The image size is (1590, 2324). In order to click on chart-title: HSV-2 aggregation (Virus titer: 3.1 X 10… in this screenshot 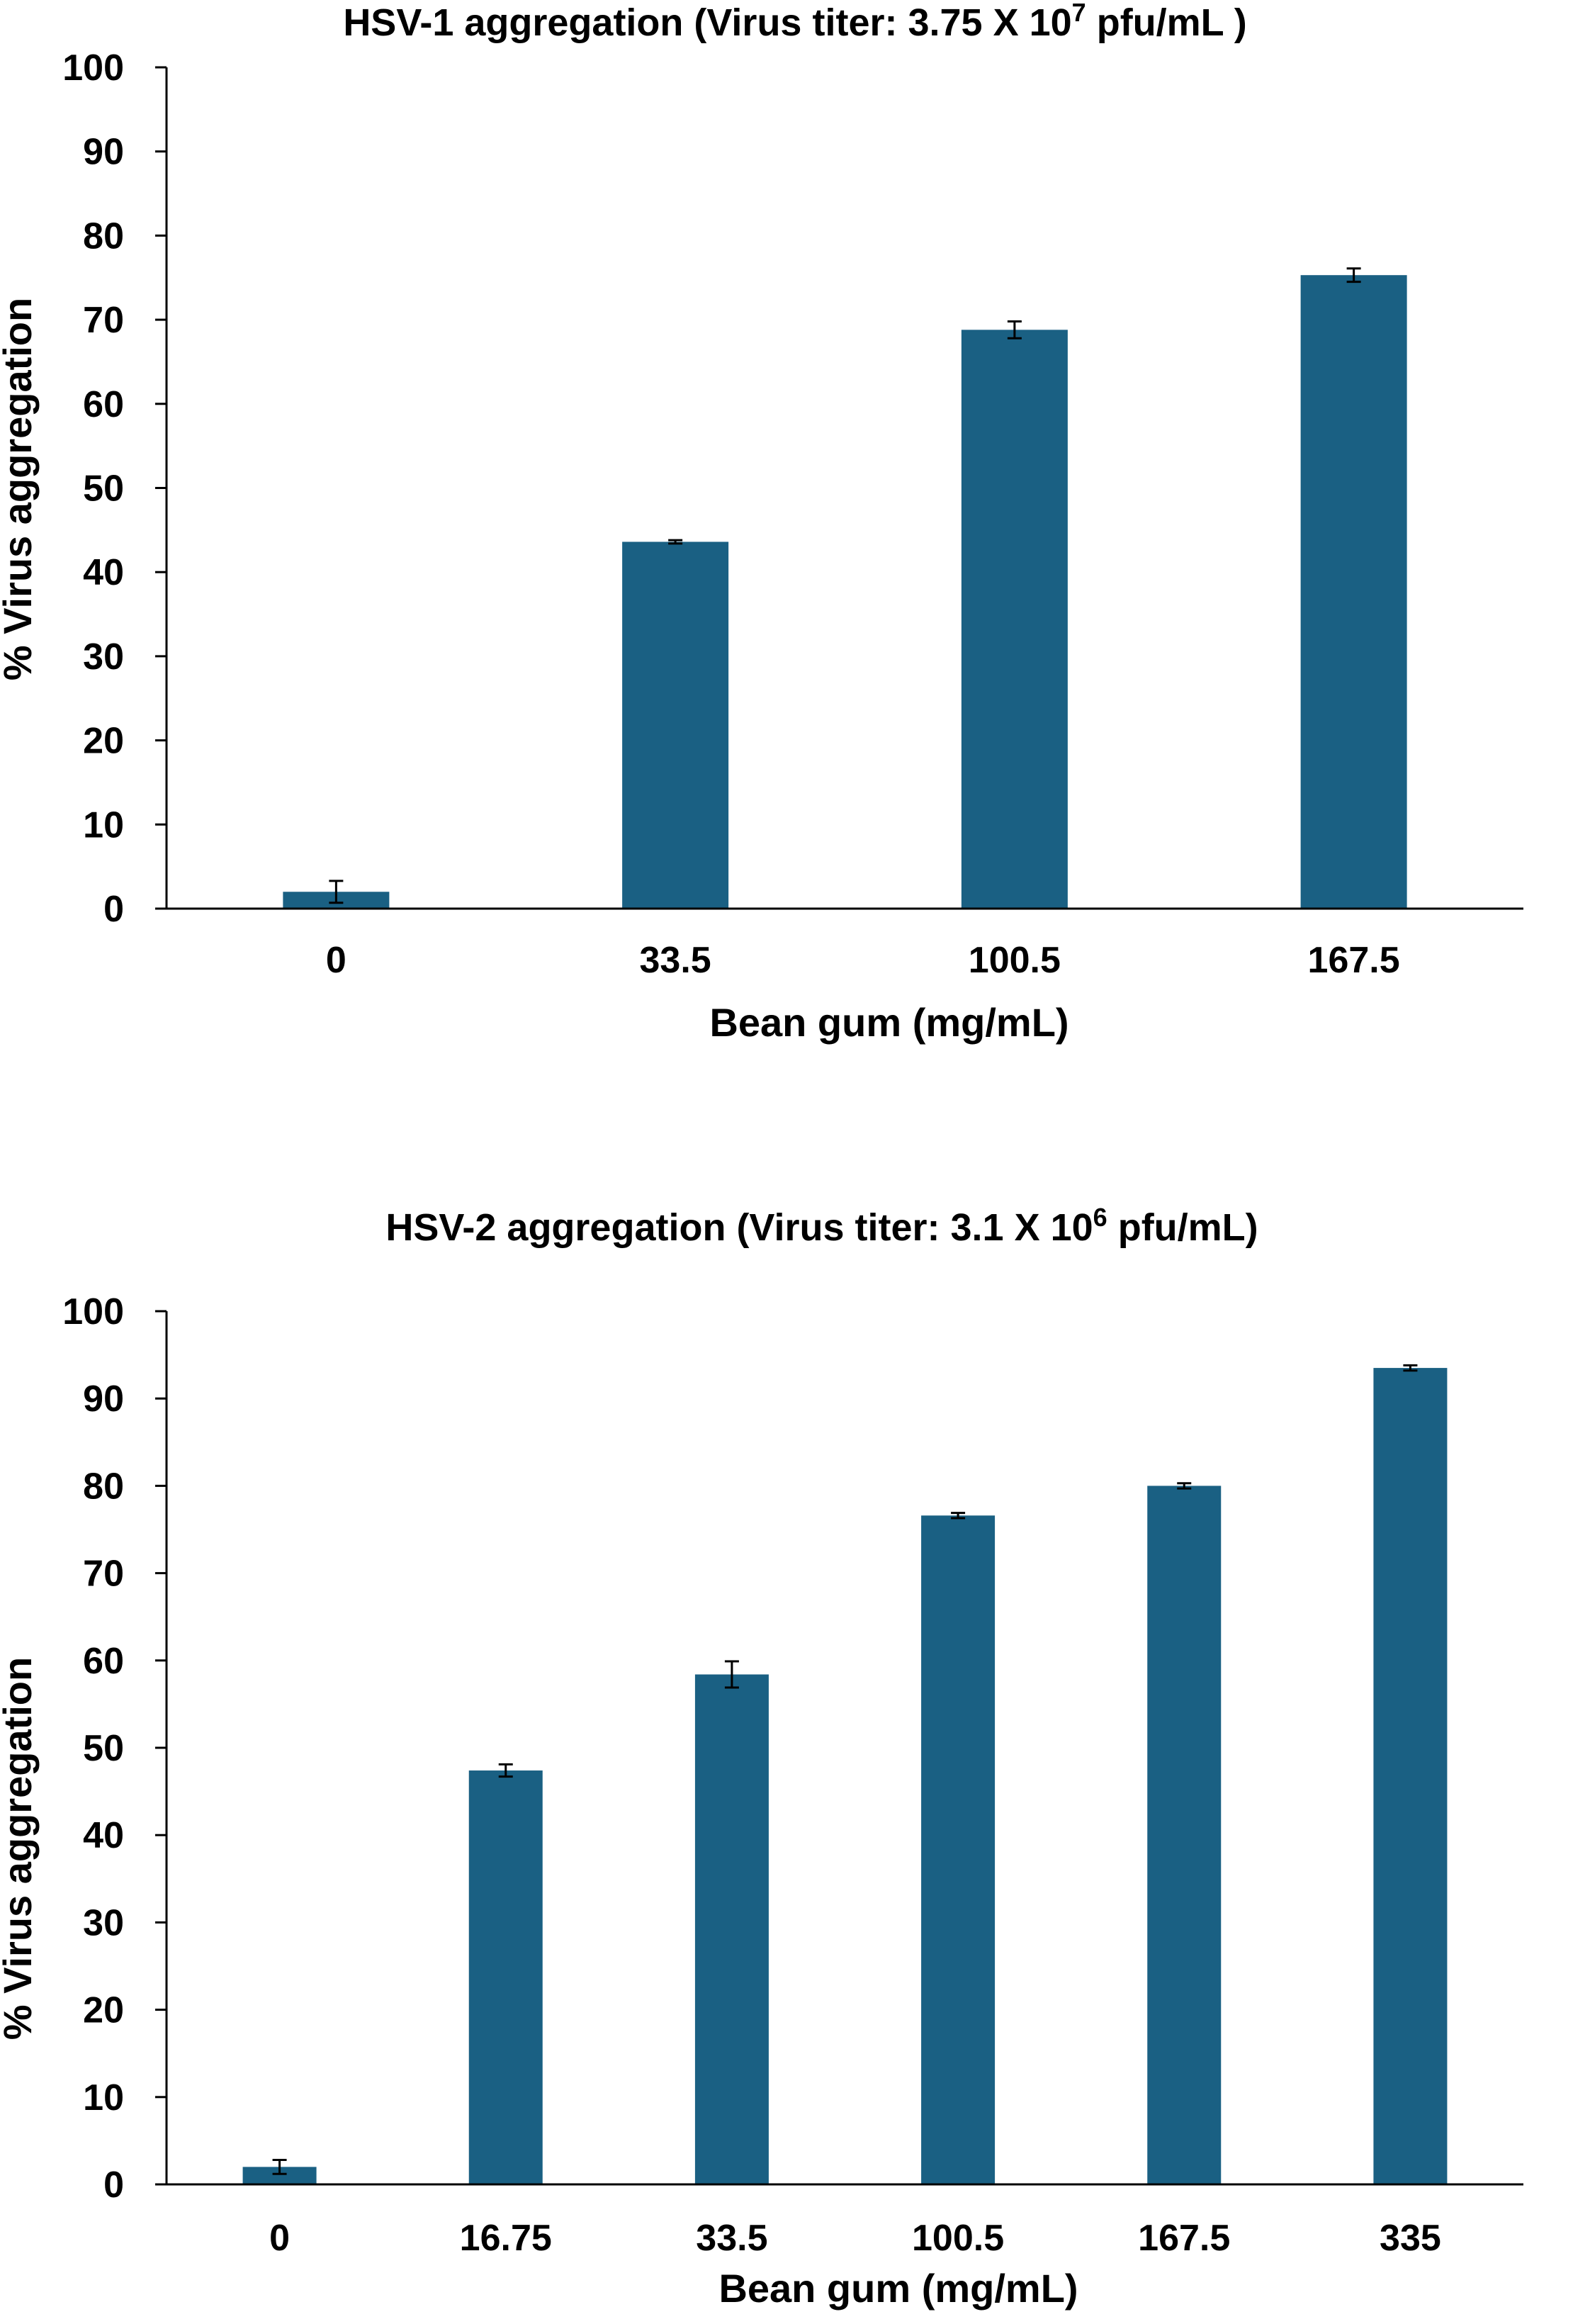, I will do `click(821, 1226)`.